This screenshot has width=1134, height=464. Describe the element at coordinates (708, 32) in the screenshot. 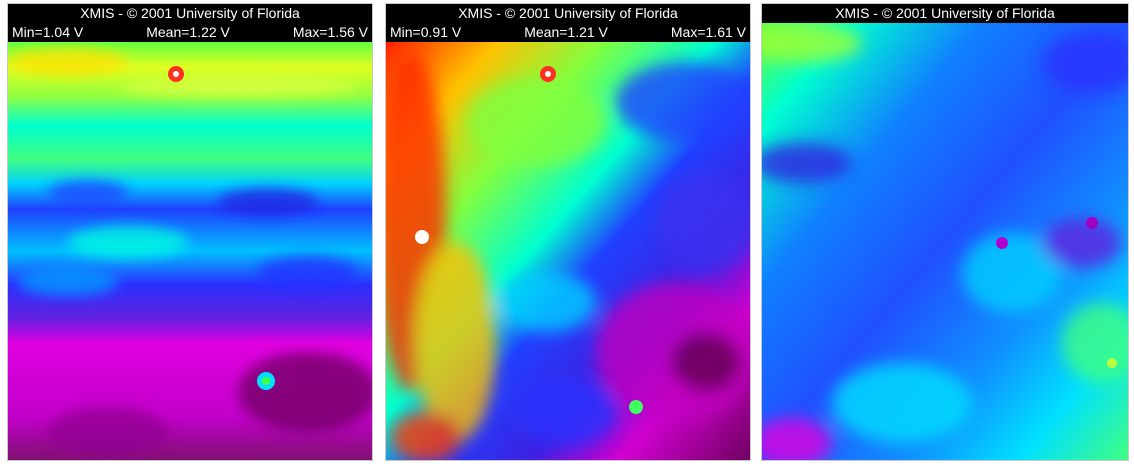

I see `max-value: Max=1.61 V` at that location.